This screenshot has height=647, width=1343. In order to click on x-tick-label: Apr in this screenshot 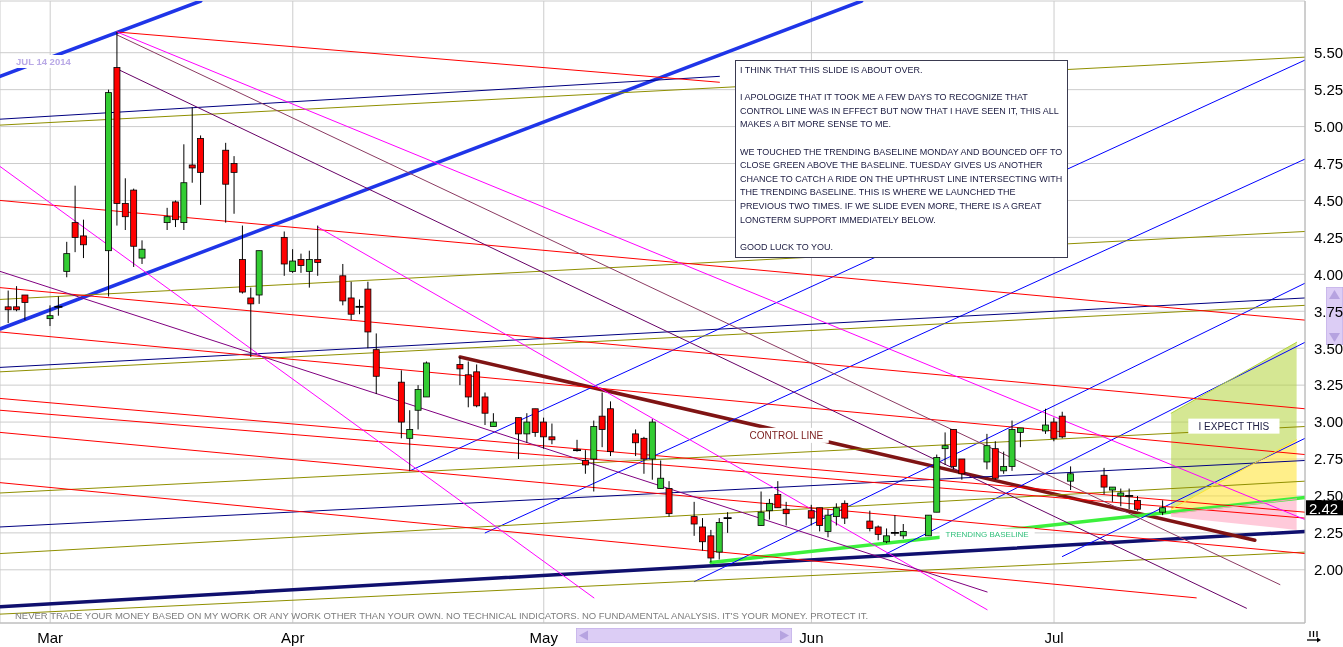, I will do `click(293, 637)`.